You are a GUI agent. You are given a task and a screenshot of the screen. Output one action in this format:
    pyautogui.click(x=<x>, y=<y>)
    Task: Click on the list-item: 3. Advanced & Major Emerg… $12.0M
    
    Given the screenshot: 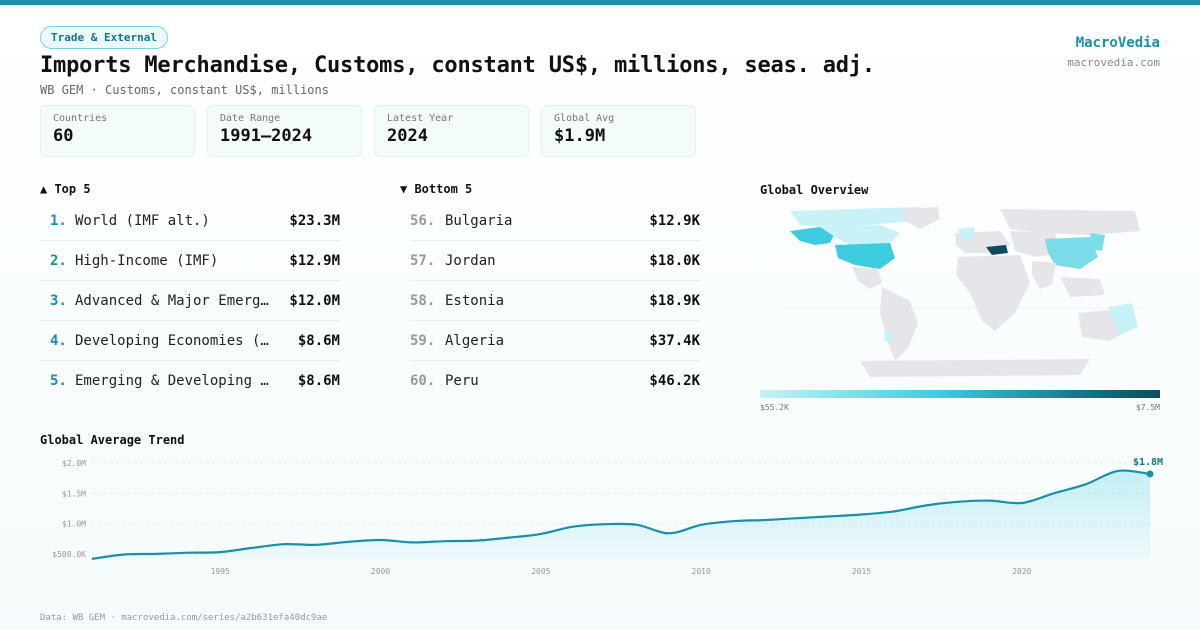 What is the action you would take?
    pyautogui.click(x=190, y=301)
    